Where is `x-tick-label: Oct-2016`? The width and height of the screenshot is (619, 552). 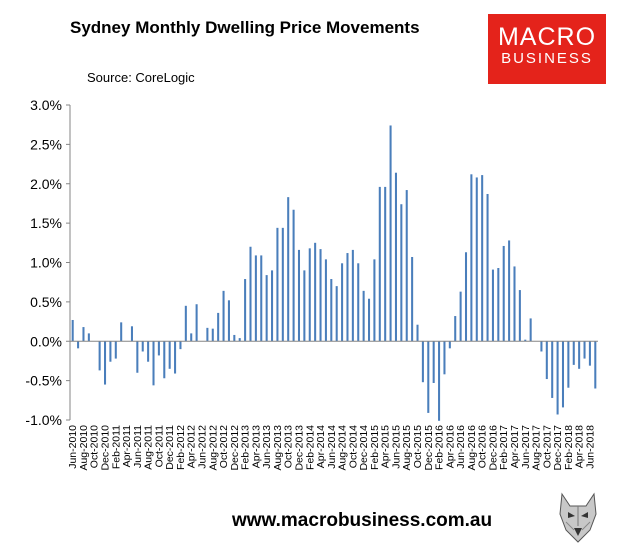 x-tick-label: Oct-2016 is located at coordinates (483, 446).